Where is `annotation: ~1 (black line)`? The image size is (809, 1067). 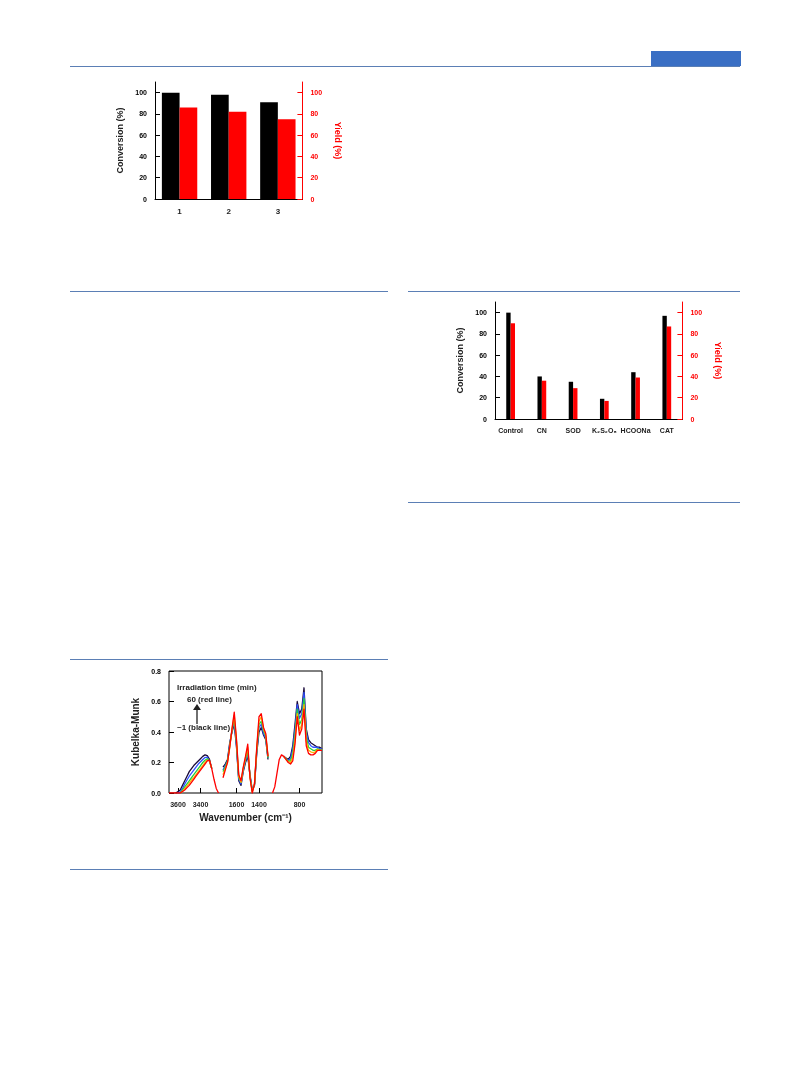 annotation: ~1 (black line) is located at coordinates (204, 727).